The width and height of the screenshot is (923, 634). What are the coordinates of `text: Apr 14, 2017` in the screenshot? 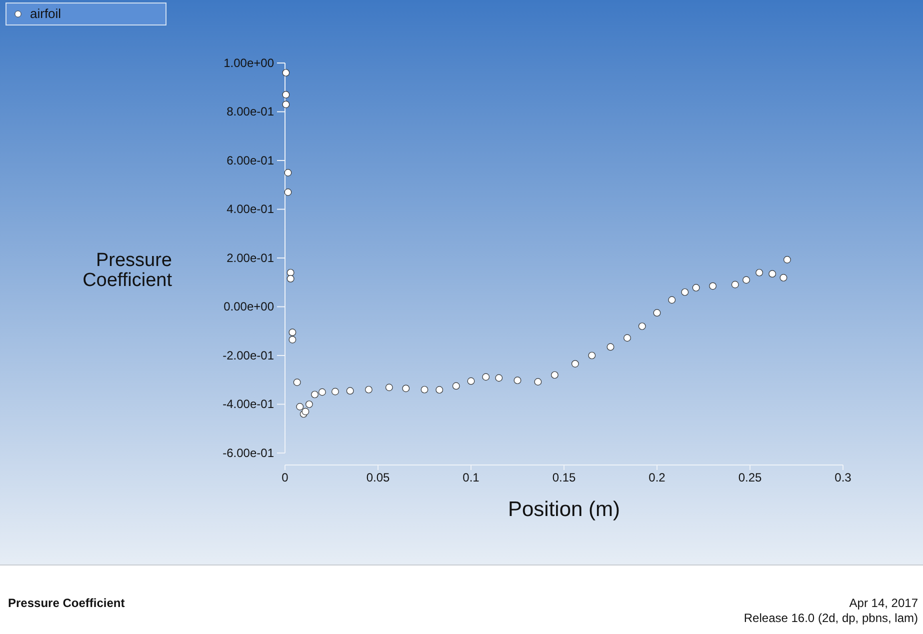 It's located at (883, 603).